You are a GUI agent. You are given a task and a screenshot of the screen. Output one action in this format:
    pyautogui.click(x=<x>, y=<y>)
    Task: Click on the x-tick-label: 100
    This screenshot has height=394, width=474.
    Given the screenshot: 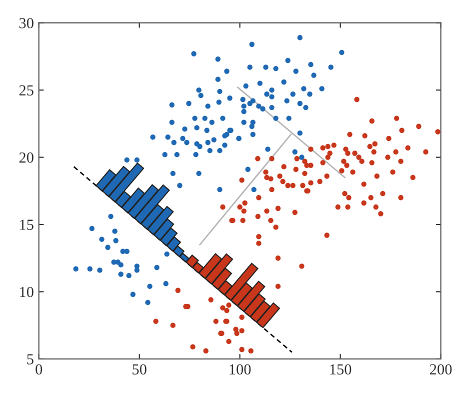 What is the action you would take?
    pyautogui.click(x=240, y=369)
    